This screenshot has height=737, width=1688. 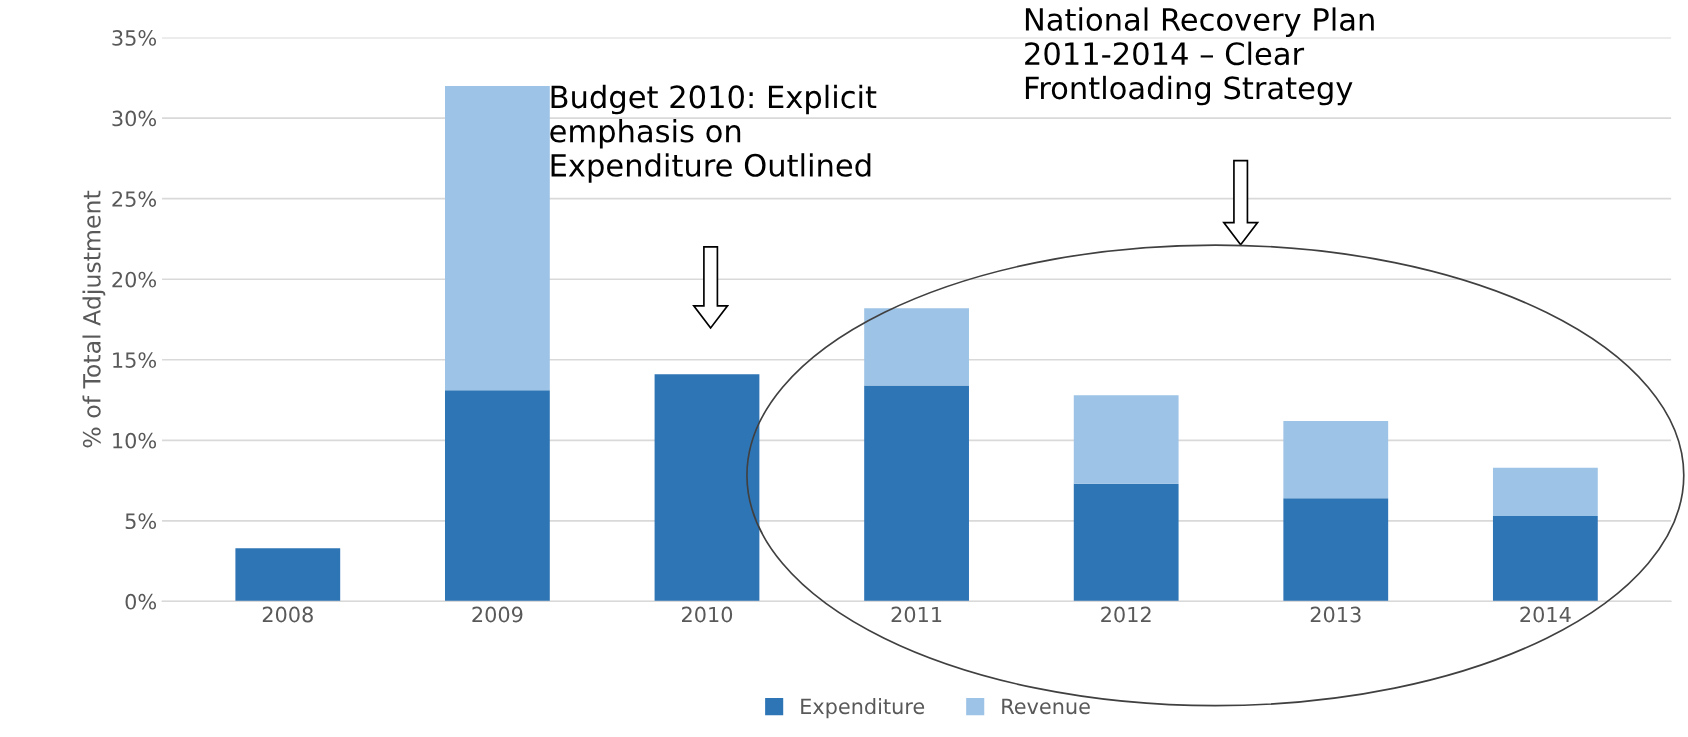 What do you see at coordinates (1199, 56) in the screenshot?
I see `annotation: National Recovery Plan 2011-2014 – Clear Frontloading Strategy` at bounding box center [1199, 56].